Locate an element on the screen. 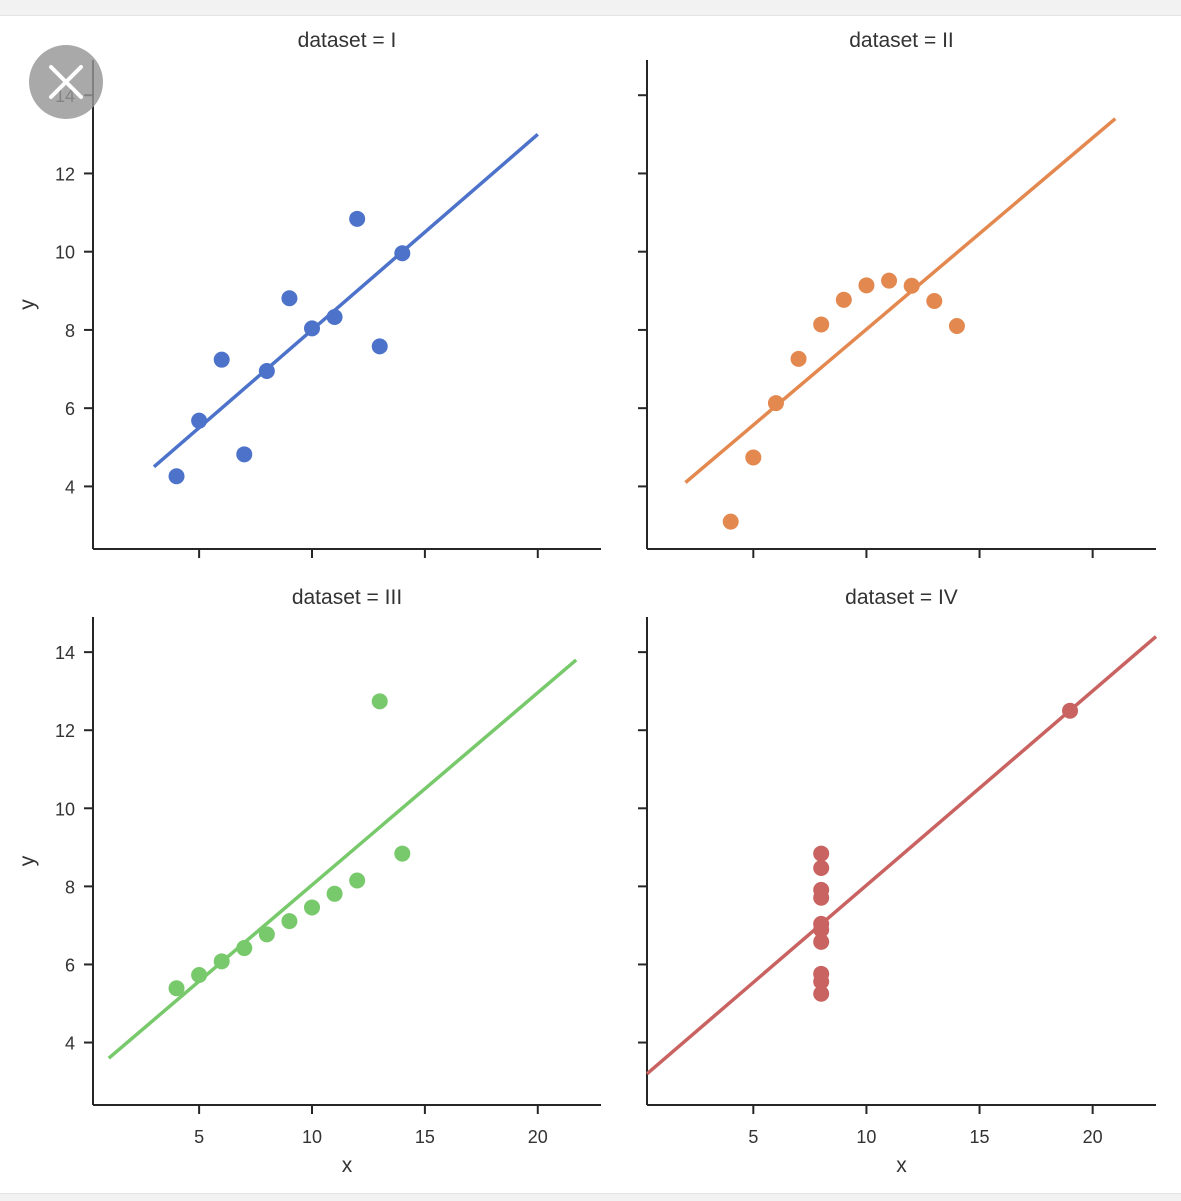  top-toolbar-strip is located at coordinates (590, 8).